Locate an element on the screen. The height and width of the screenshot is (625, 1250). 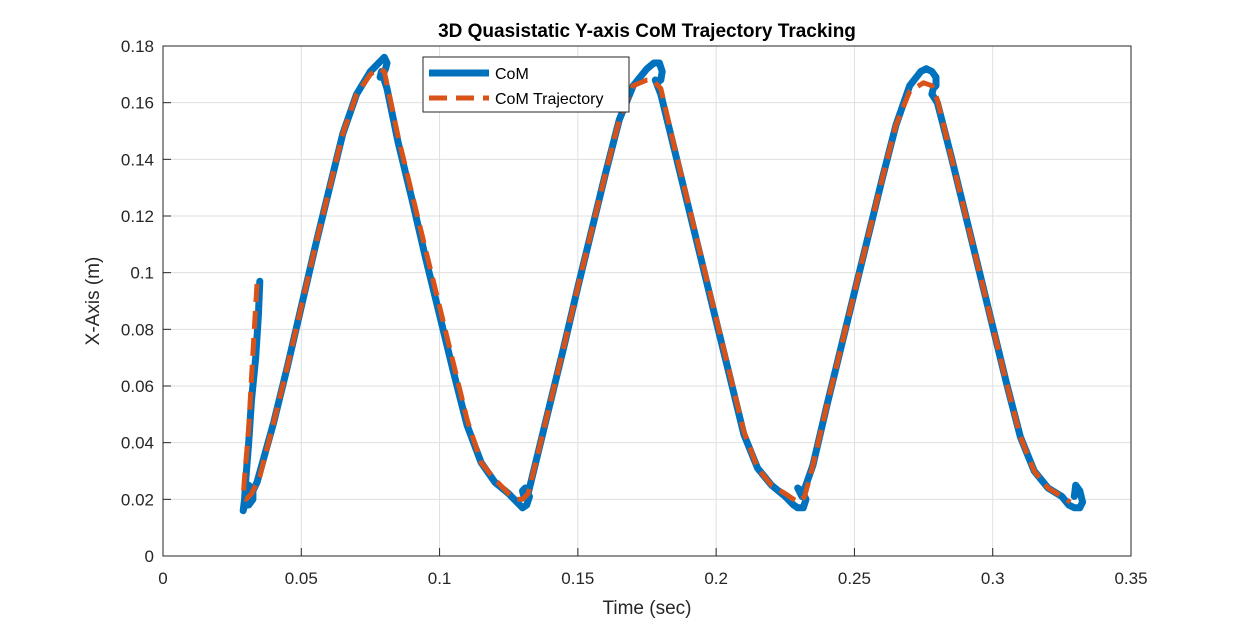
legend: CoM CoM Trajectory is located at coordinates (526, 84).